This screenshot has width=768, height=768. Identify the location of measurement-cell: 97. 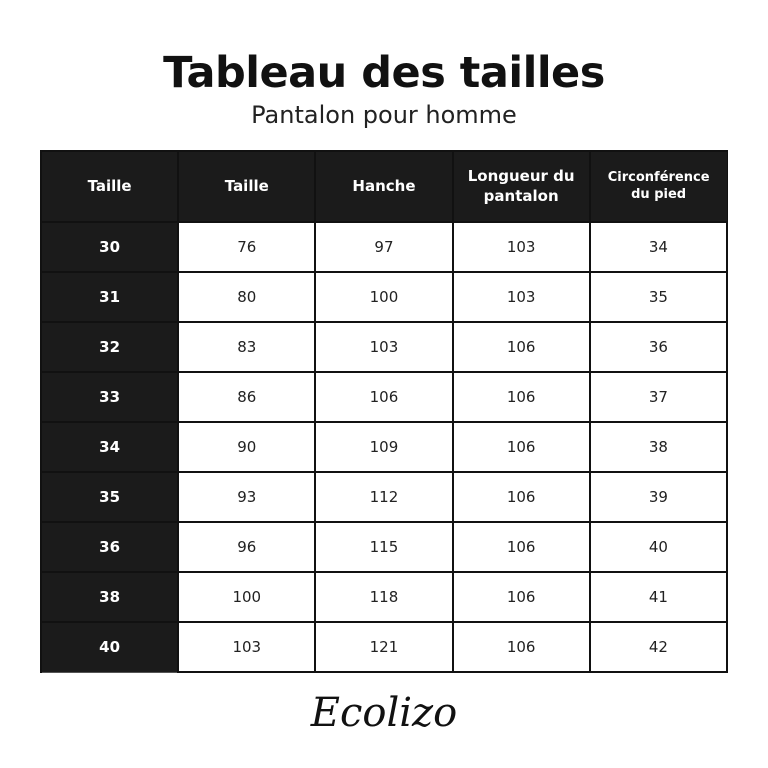
(384, 247).